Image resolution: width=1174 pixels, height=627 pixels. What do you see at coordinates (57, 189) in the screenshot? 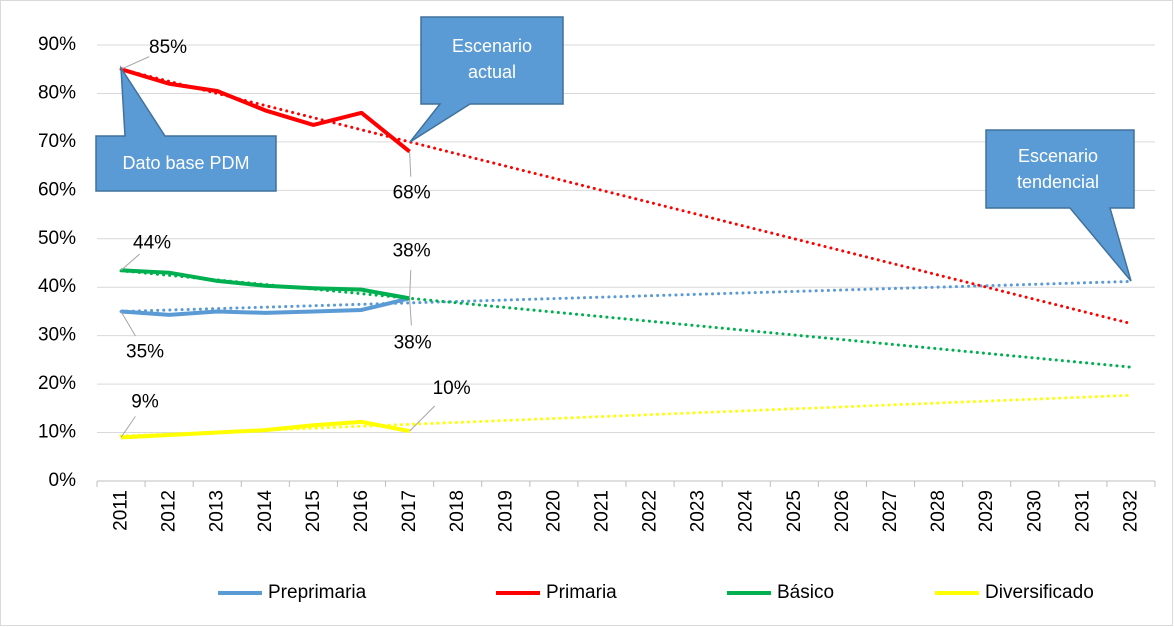
I see `y-tick-label: 60%` at bounding box center [57, 189].